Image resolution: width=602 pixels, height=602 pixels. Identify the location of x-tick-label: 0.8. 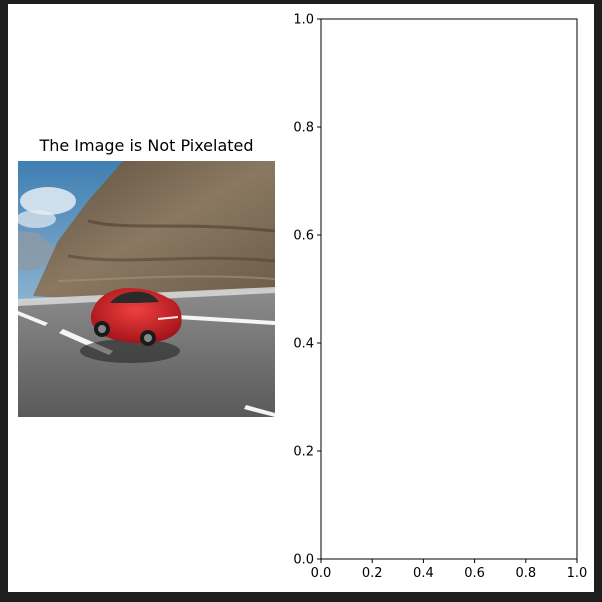
(525, 573).